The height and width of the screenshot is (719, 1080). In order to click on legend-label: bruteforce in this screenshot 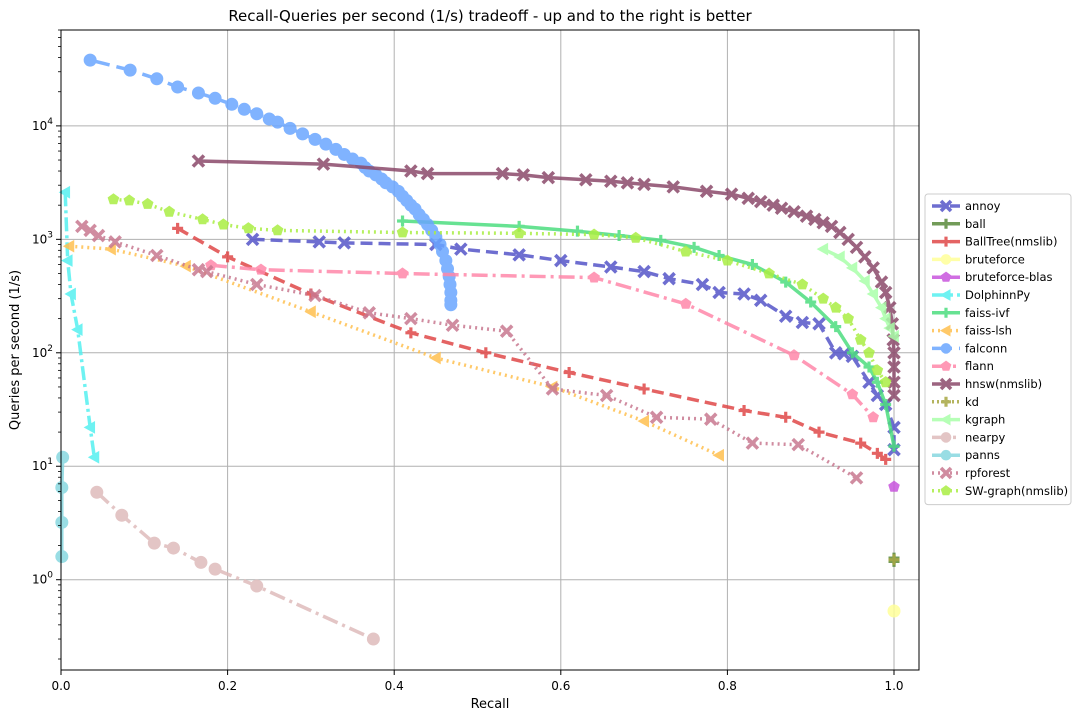, I will do `click(995, 259)`.